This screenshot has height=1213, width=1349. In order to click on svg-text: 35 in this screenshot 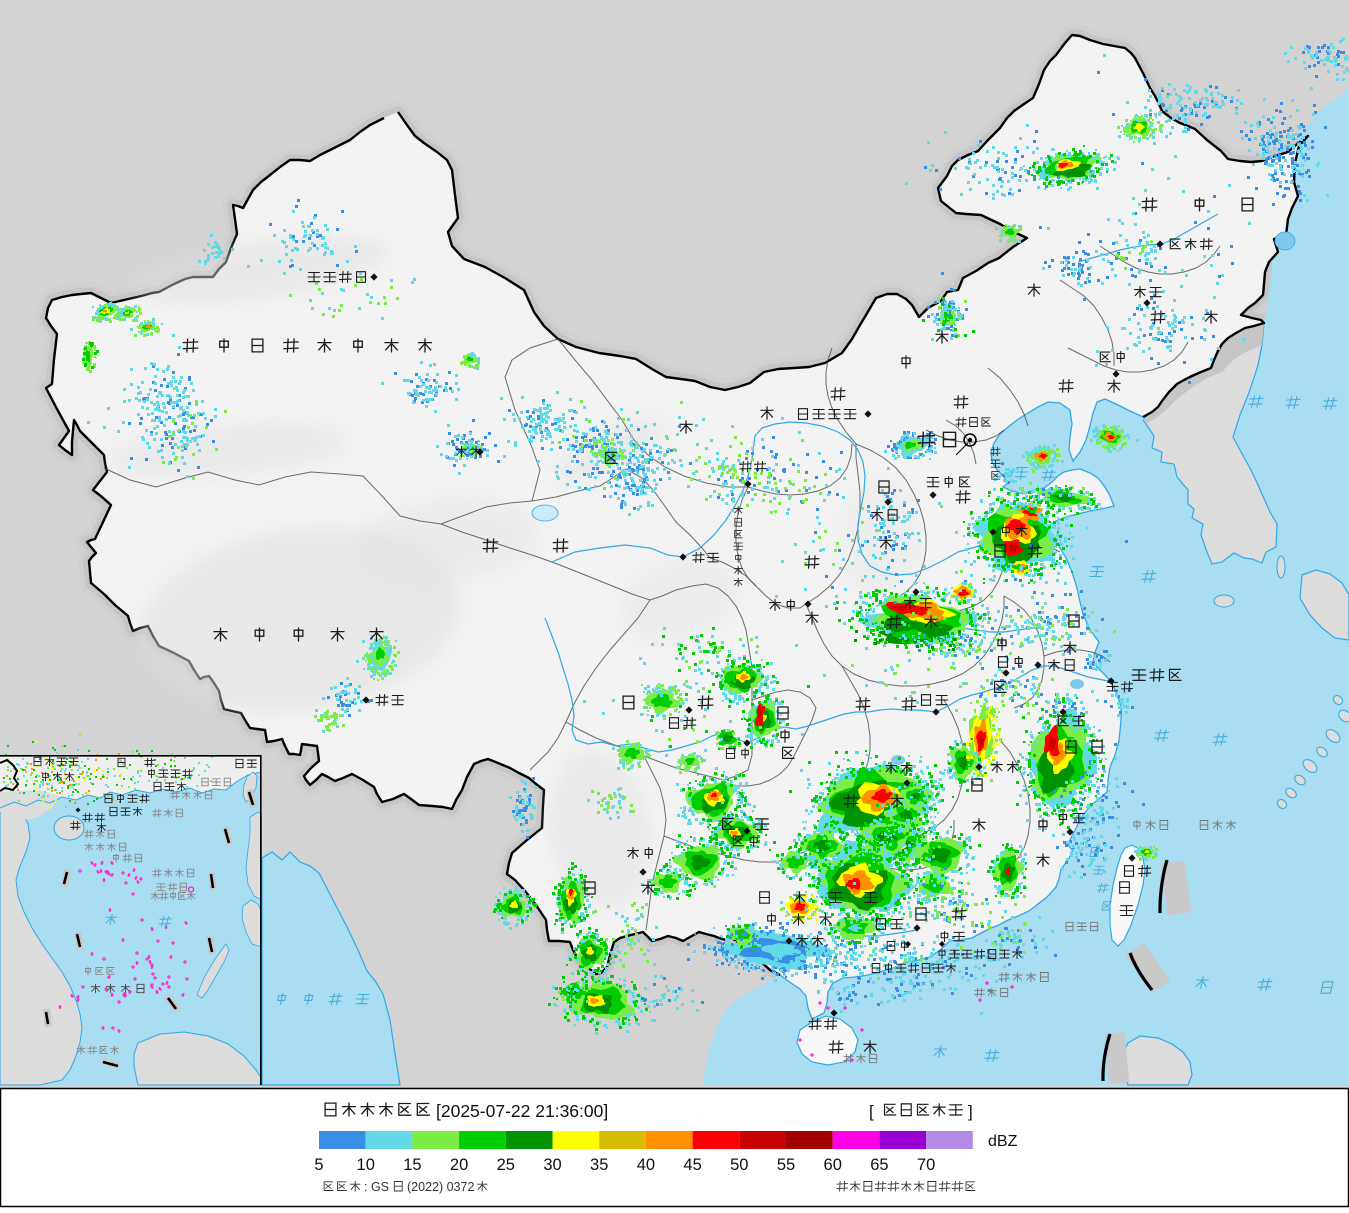, I will do `click(599, 1165)`.